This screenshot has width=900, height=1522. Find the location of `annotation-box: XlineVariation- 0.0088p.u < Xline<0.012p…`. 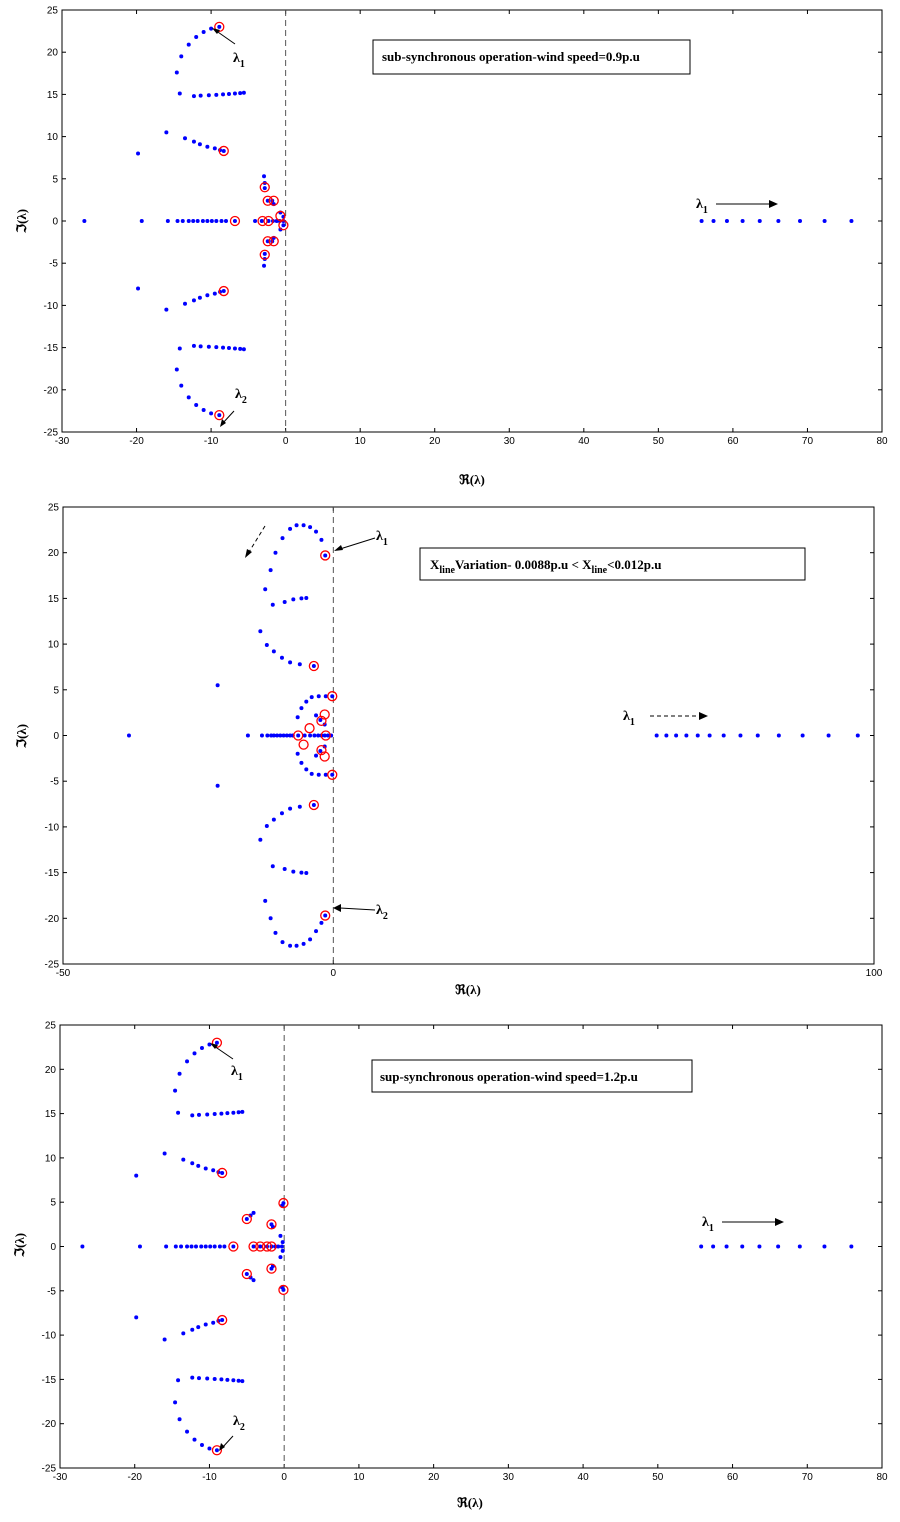

annotation-box: XlineVariation- 0.0088p.u < Xline<0.012p… is located at coordinates (612, 564).